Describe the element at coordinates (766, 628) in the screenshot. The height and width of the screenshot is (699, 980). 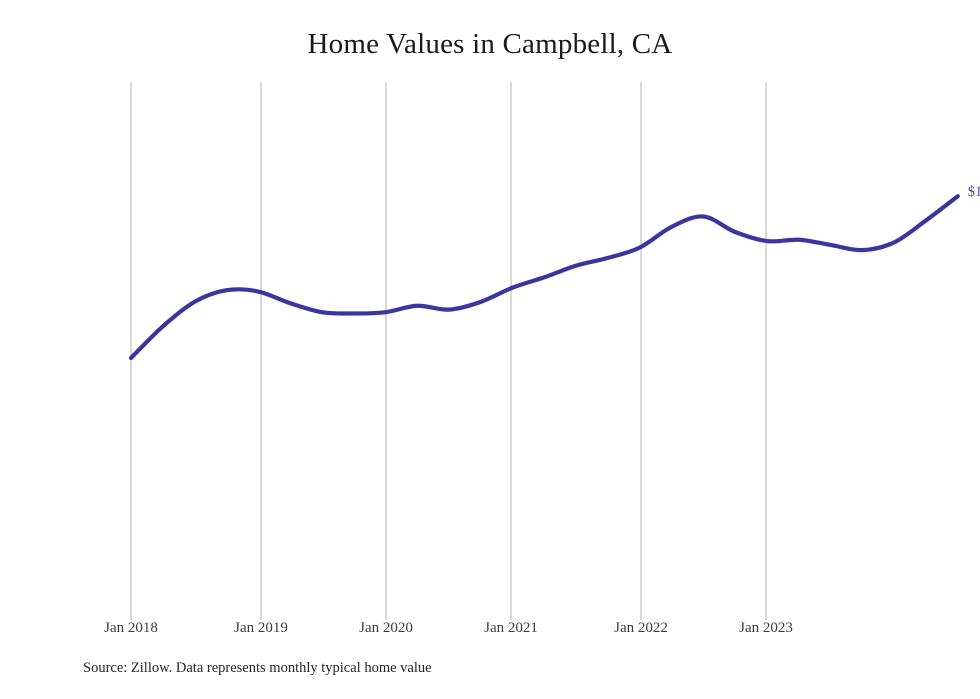
I see `x-axis-tick-jan-2023: Jan 2023` at that location.